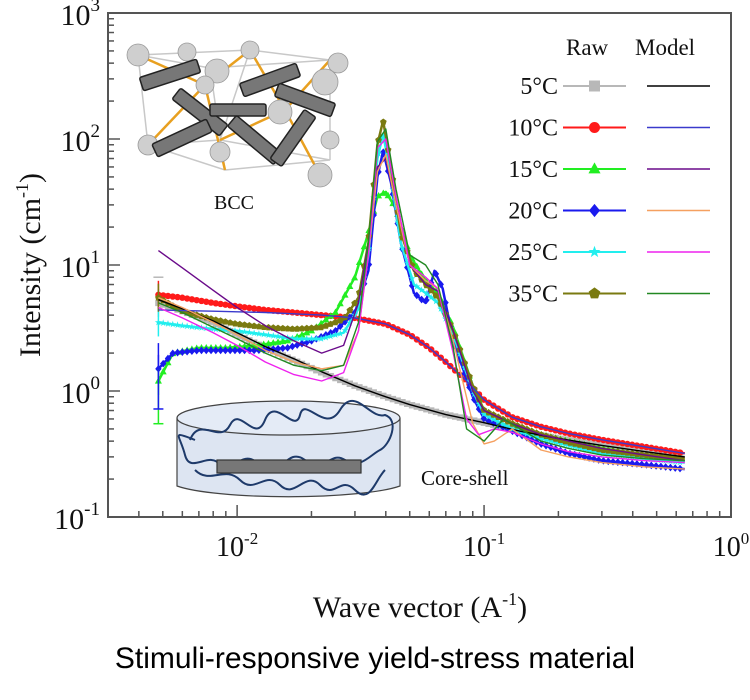 The height and width of the screenshot is (700, 750). I want to click on y-tick-label: 101, so click(81, 265).